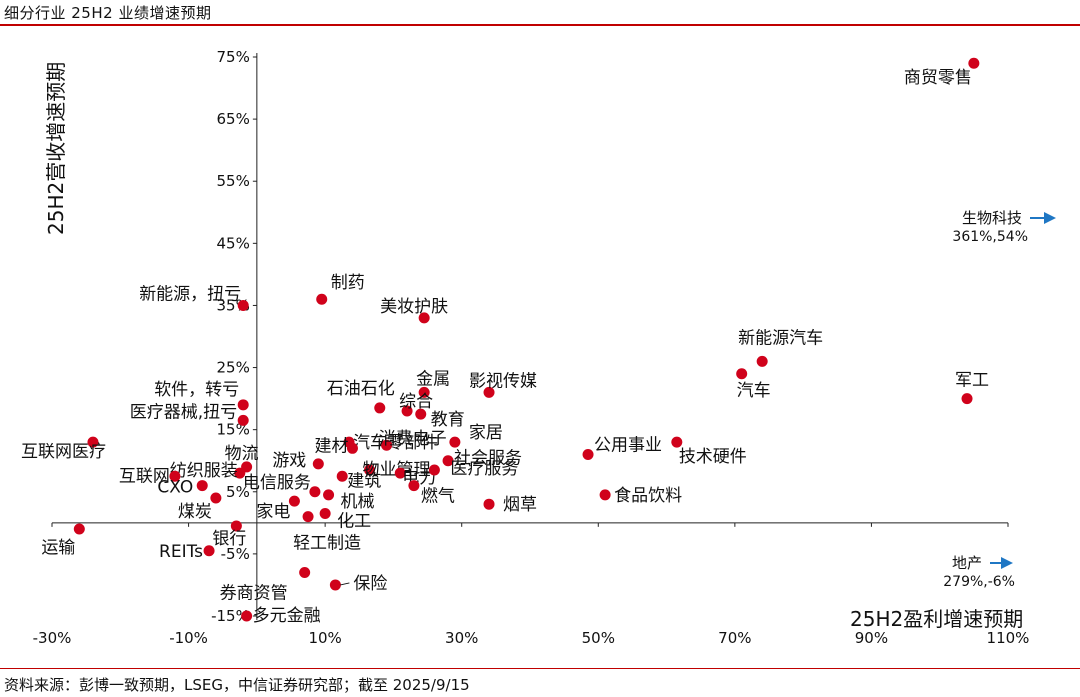  I want to click on point-label: 化工, so click(354, 522).